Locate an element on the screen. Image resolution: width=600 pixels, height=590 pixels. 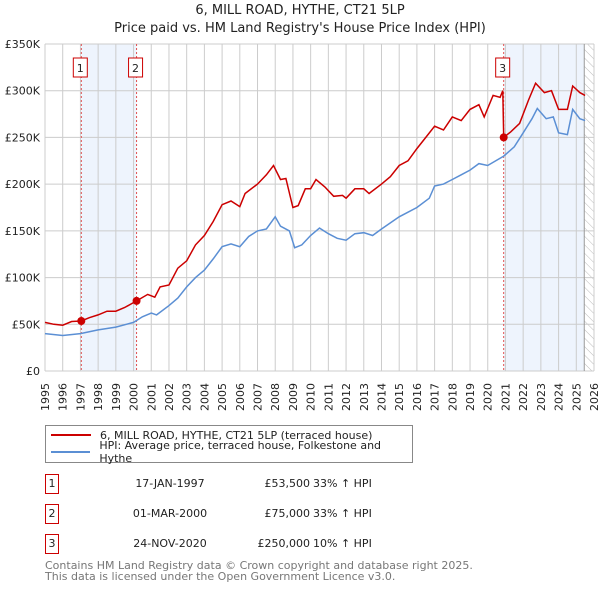
y-tick-label: £300K is located at coordinates (23, 91).